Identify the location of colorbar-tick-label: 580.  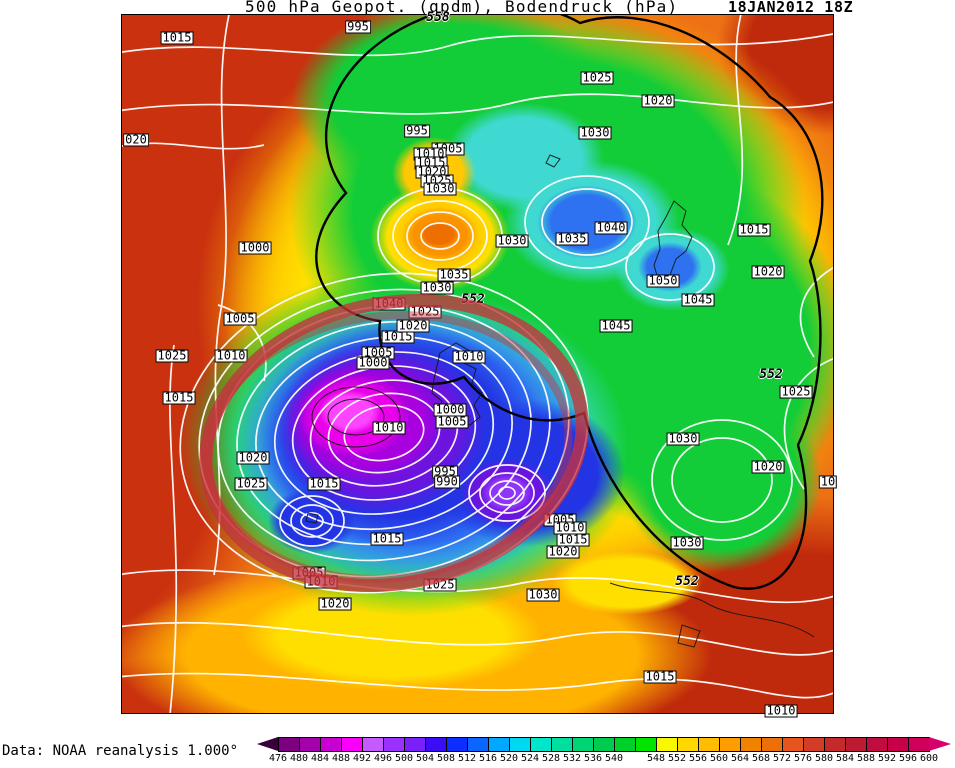
(824, 758).